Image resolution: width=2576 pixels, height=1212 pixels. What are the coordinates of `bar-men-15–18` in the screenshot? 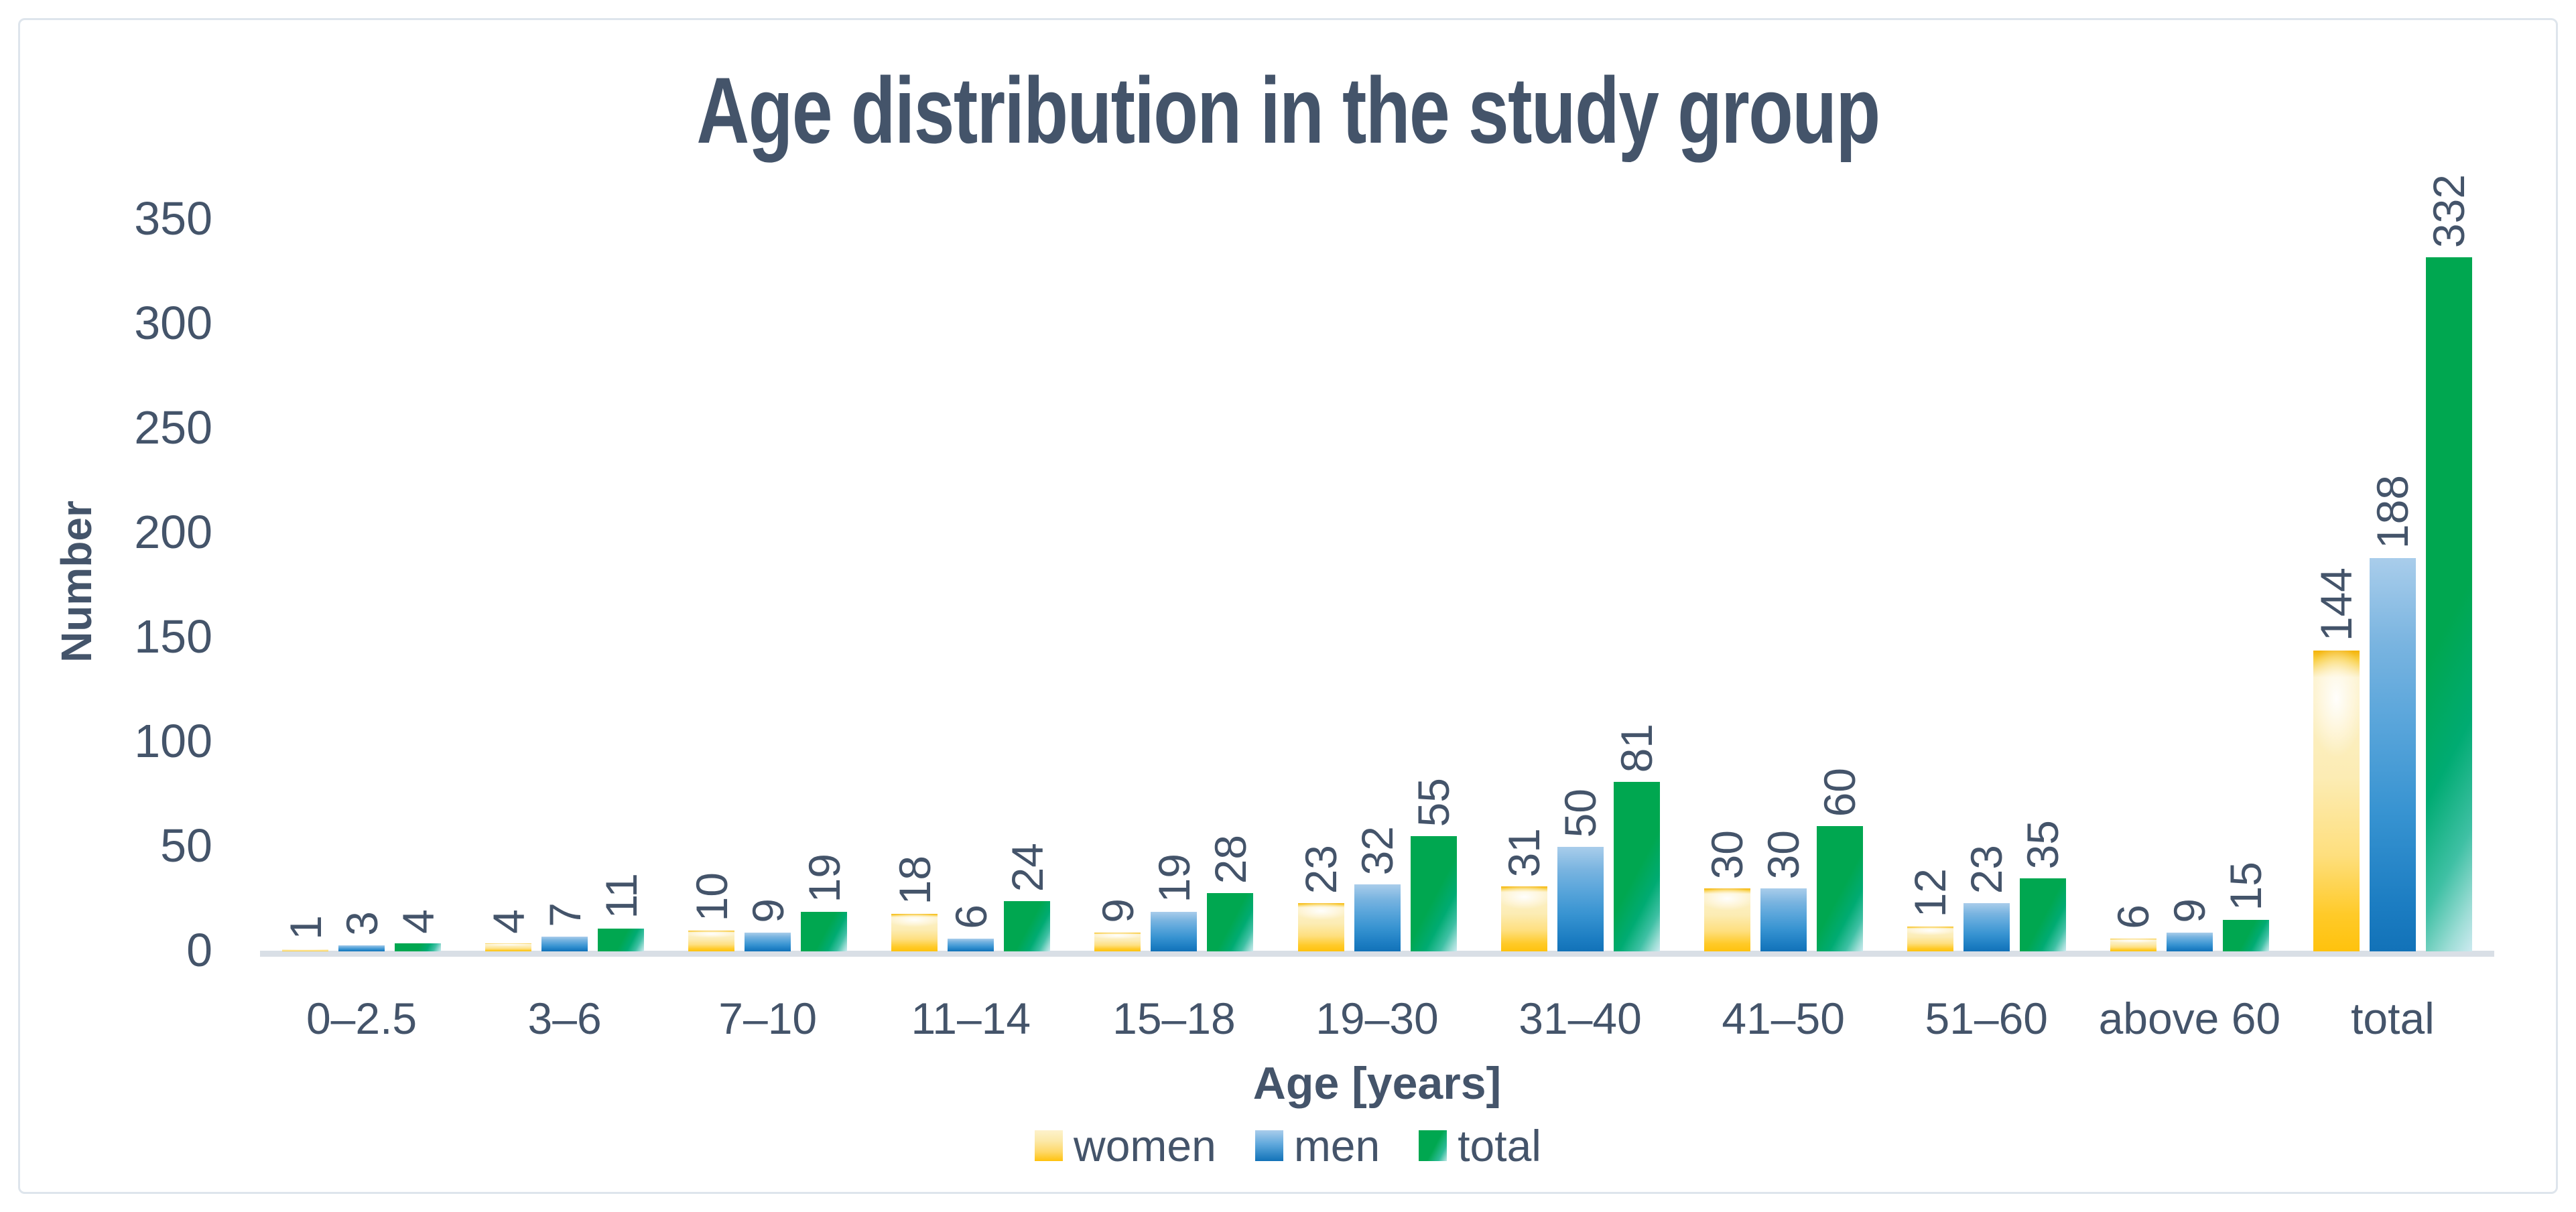 It's located at (1174, 931).